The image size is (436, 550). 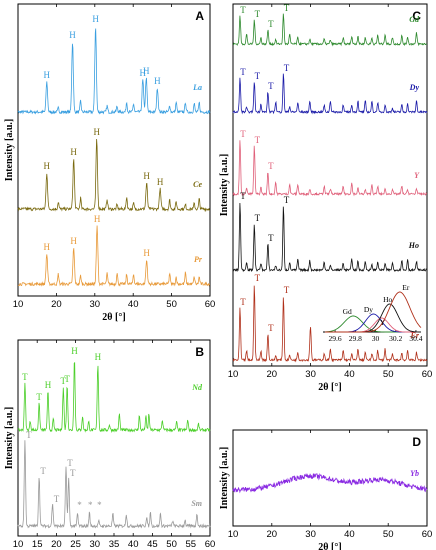 What do you see at coordinates (406, 287) in the screenshot?
I see `inset-label-er: Er` at bounding box center [406, 287].